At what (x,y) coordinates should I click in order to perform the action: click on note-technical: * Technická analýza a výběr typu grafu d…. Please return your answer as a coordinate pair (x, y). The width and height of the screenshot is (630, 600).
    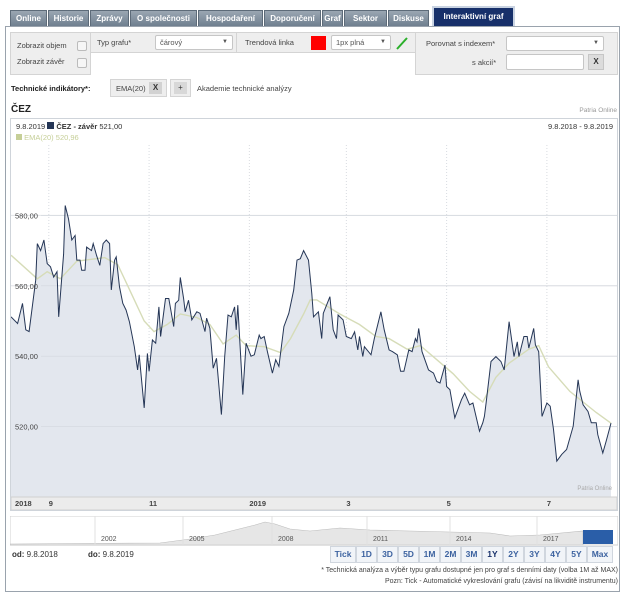
    Looking at the image, I should click on (469, 570).